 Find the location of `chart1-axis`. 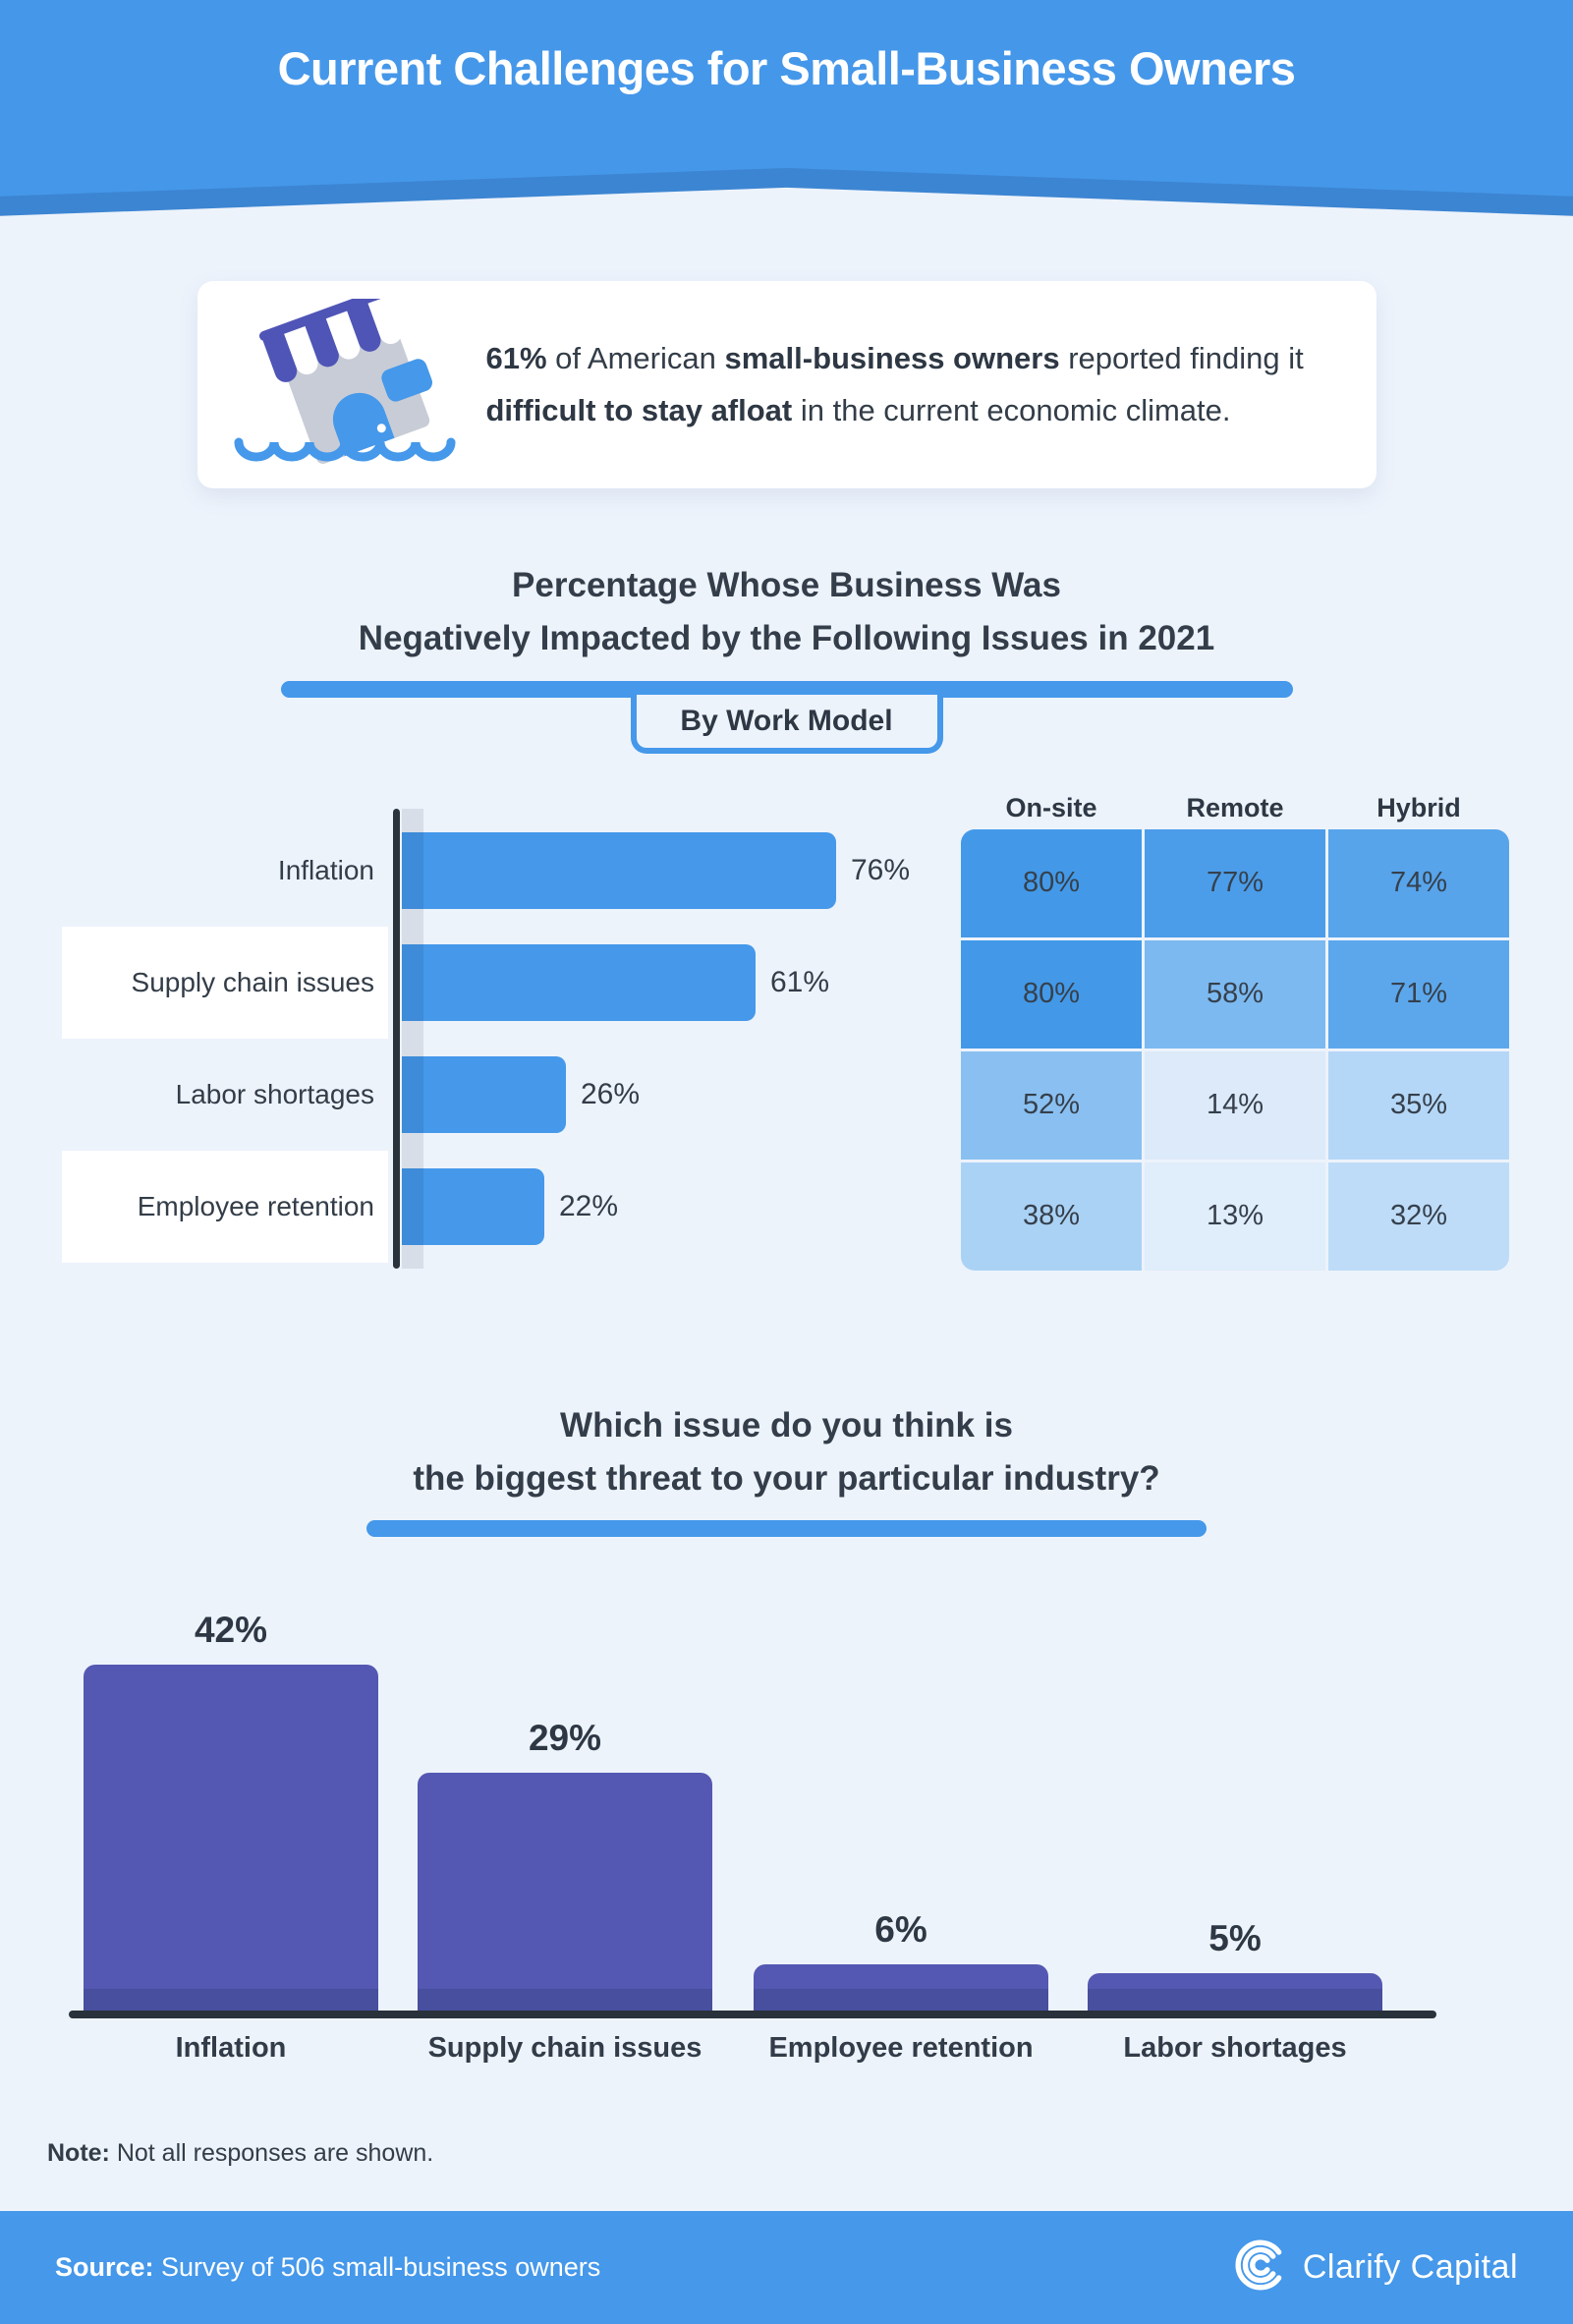

chart1-axis is located at coordinates (396, 1038).